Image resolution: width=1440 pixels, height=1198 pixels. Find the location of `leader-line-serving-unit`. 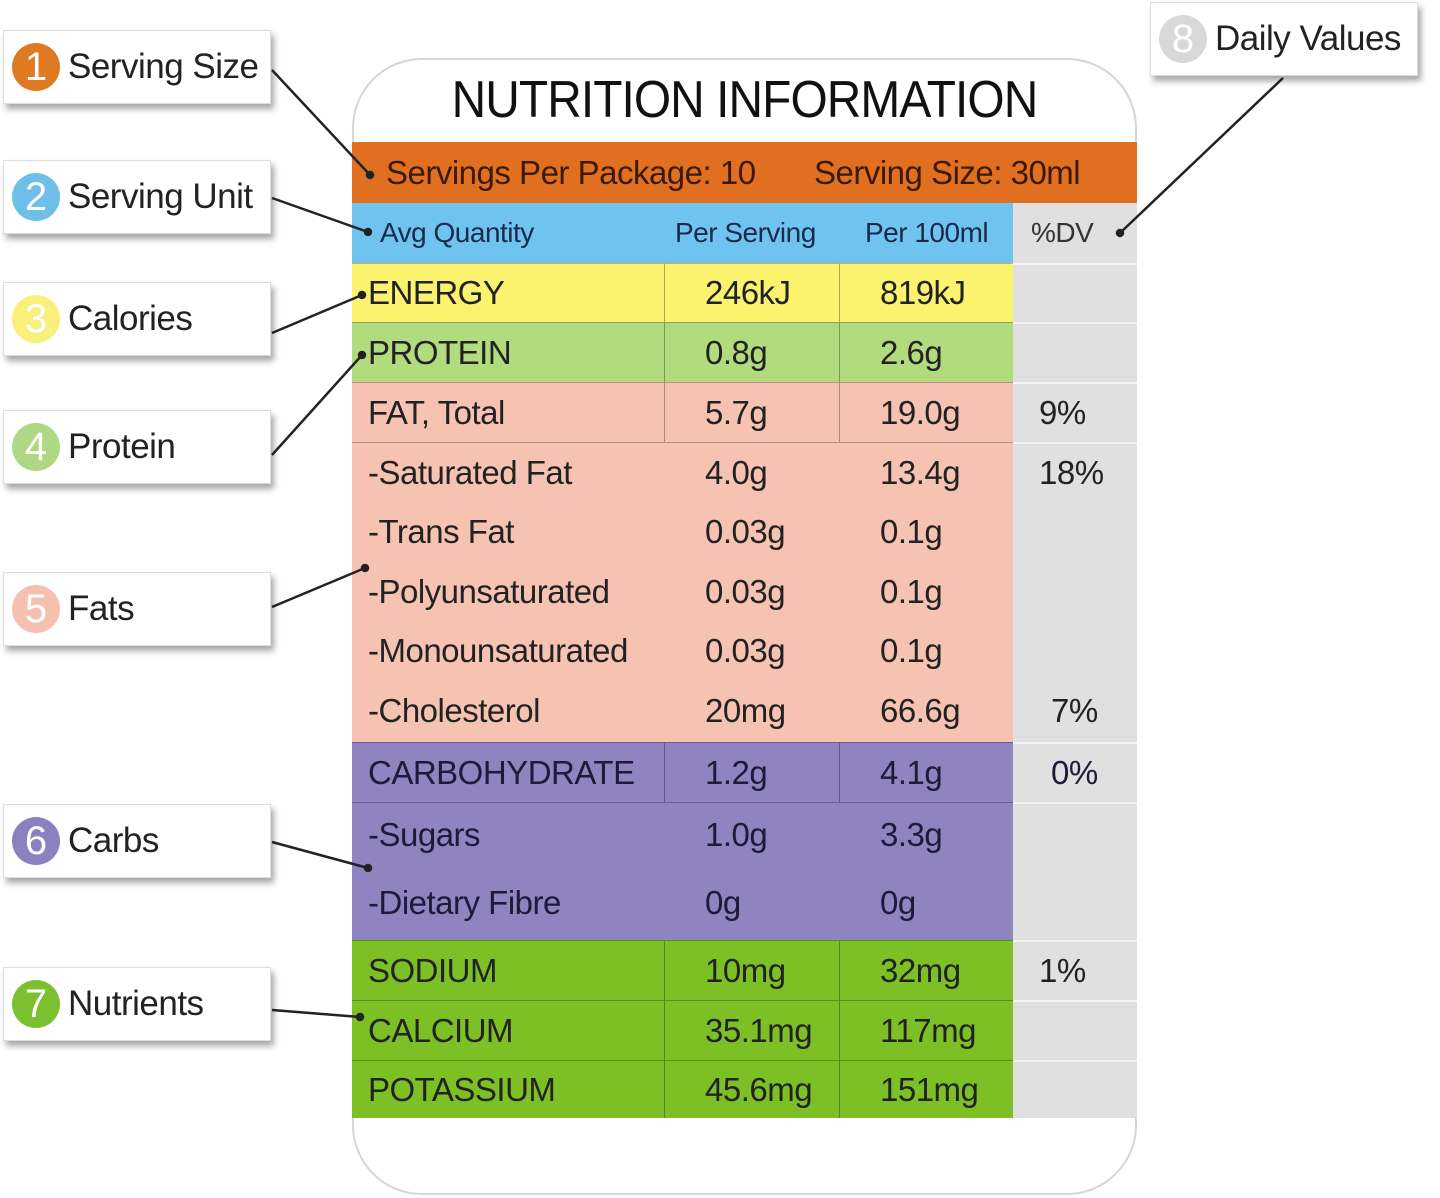

leader-line-serving-unit is located at coordinates (320, 215).